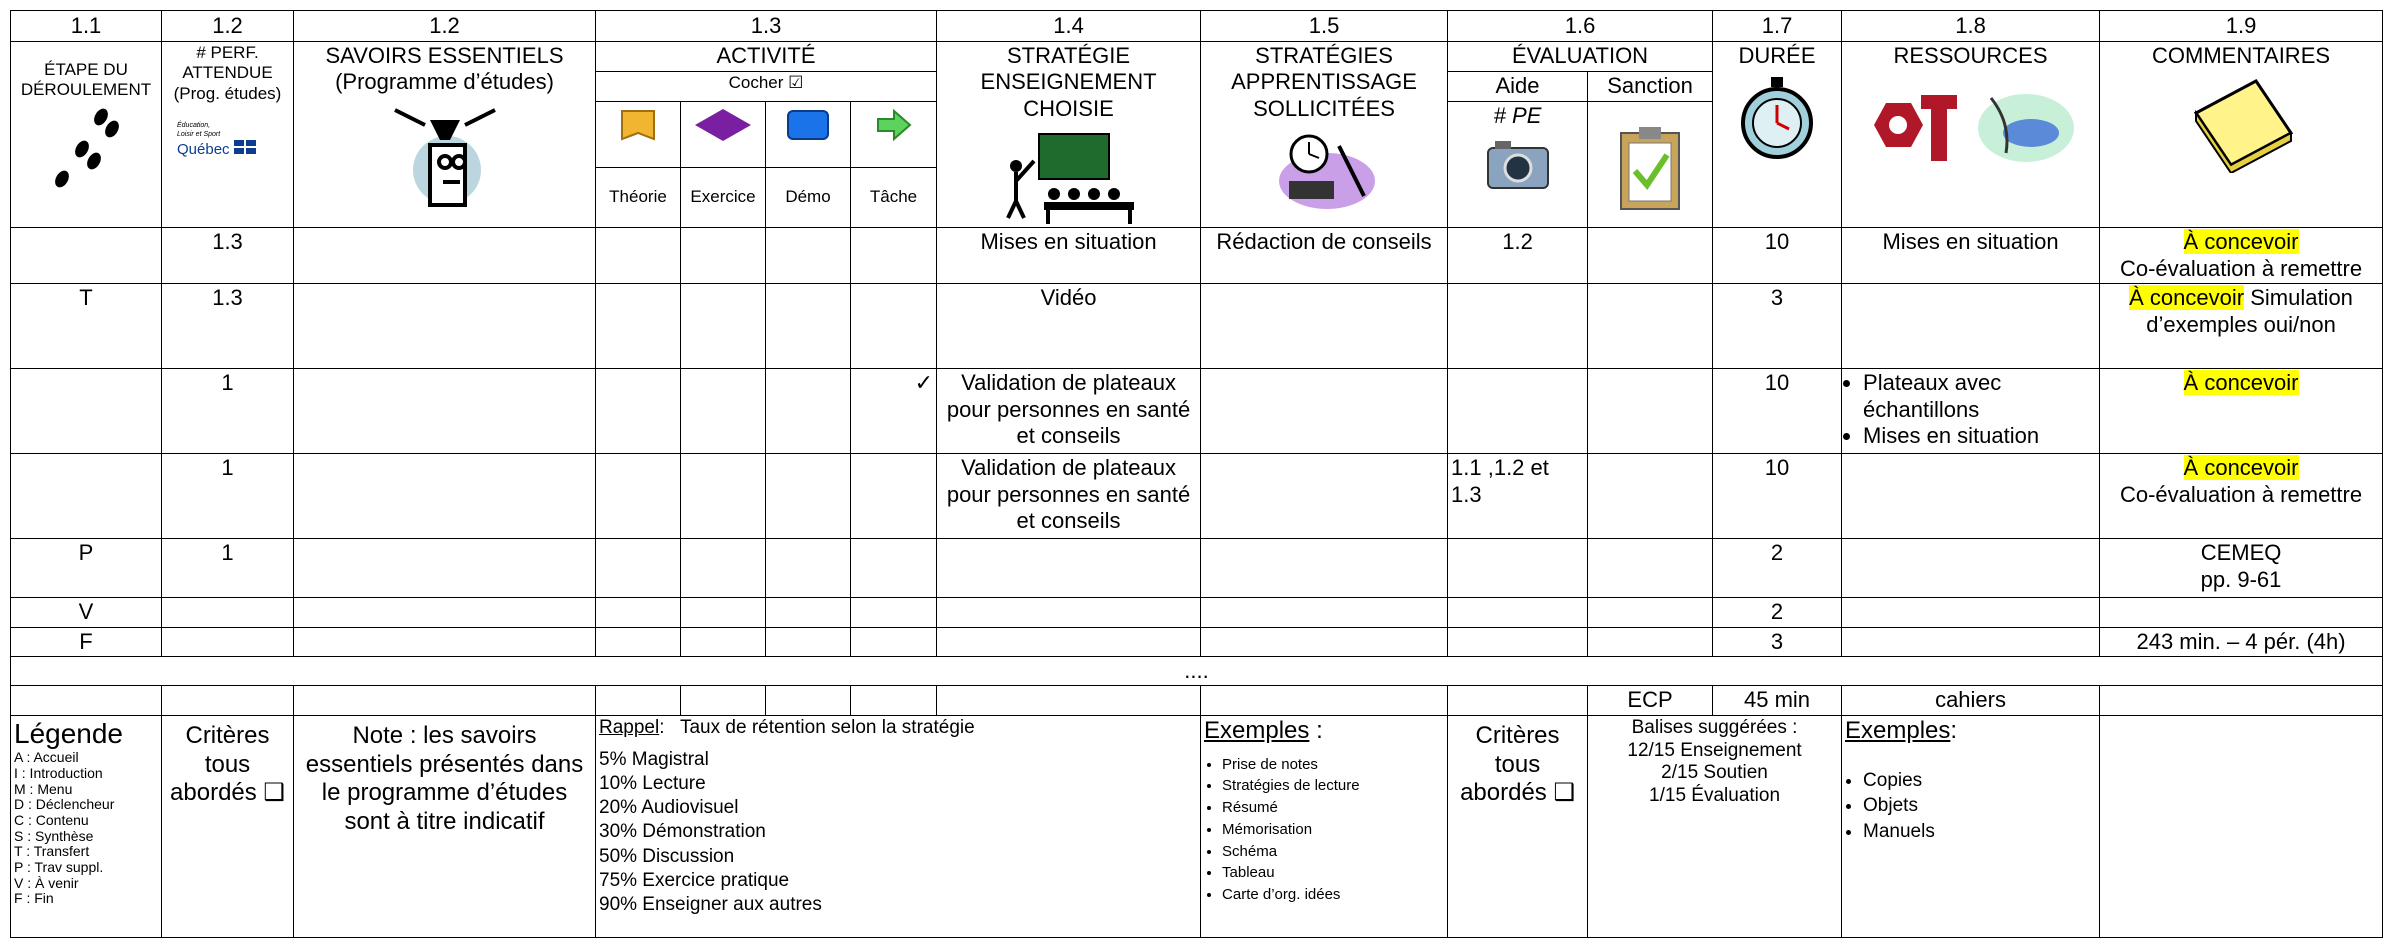 The image size is (2387, 938). What do you see at coordinates (1777, 298) in the screenshot?
I see `cell-text: 3` at bounding box center [1777, 298].